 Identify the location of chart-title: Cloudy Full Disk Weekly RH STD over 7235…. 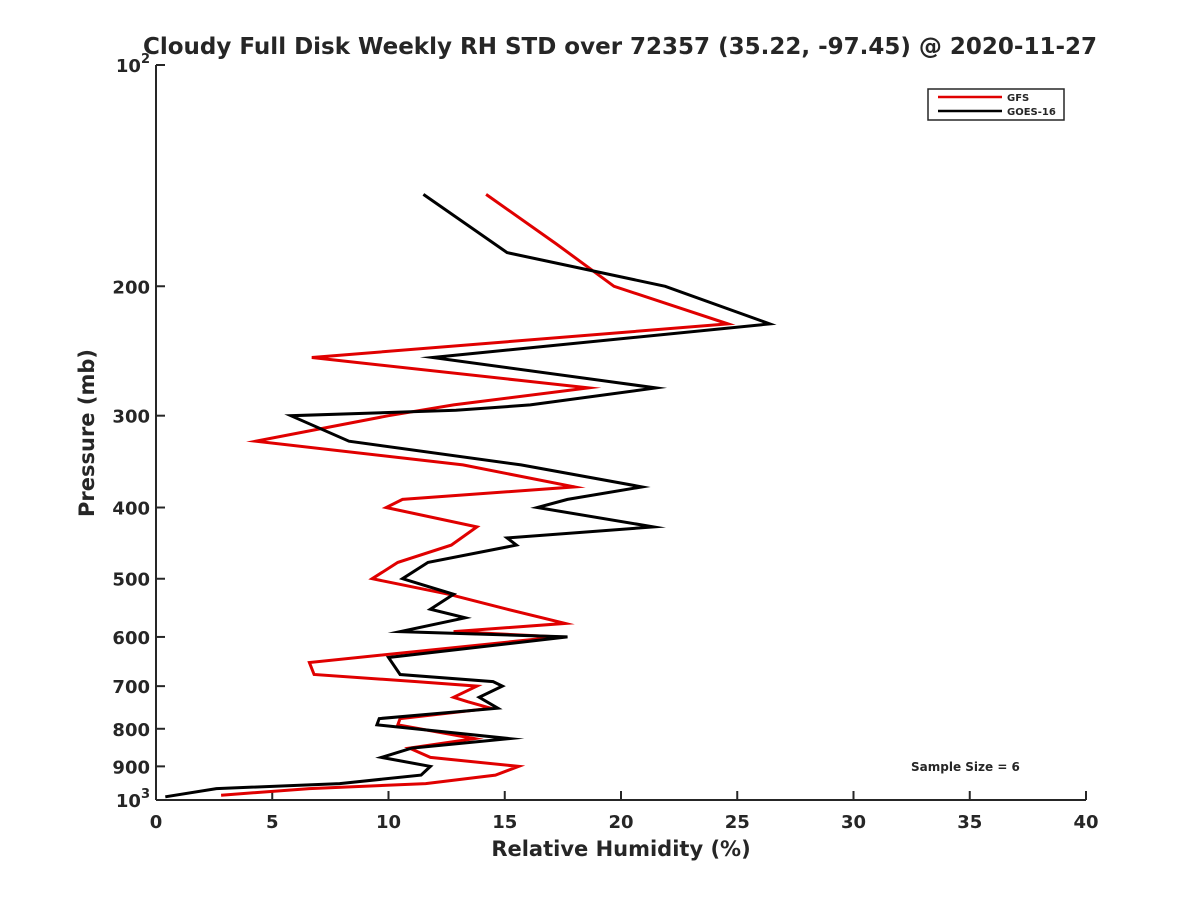
(620, 47).